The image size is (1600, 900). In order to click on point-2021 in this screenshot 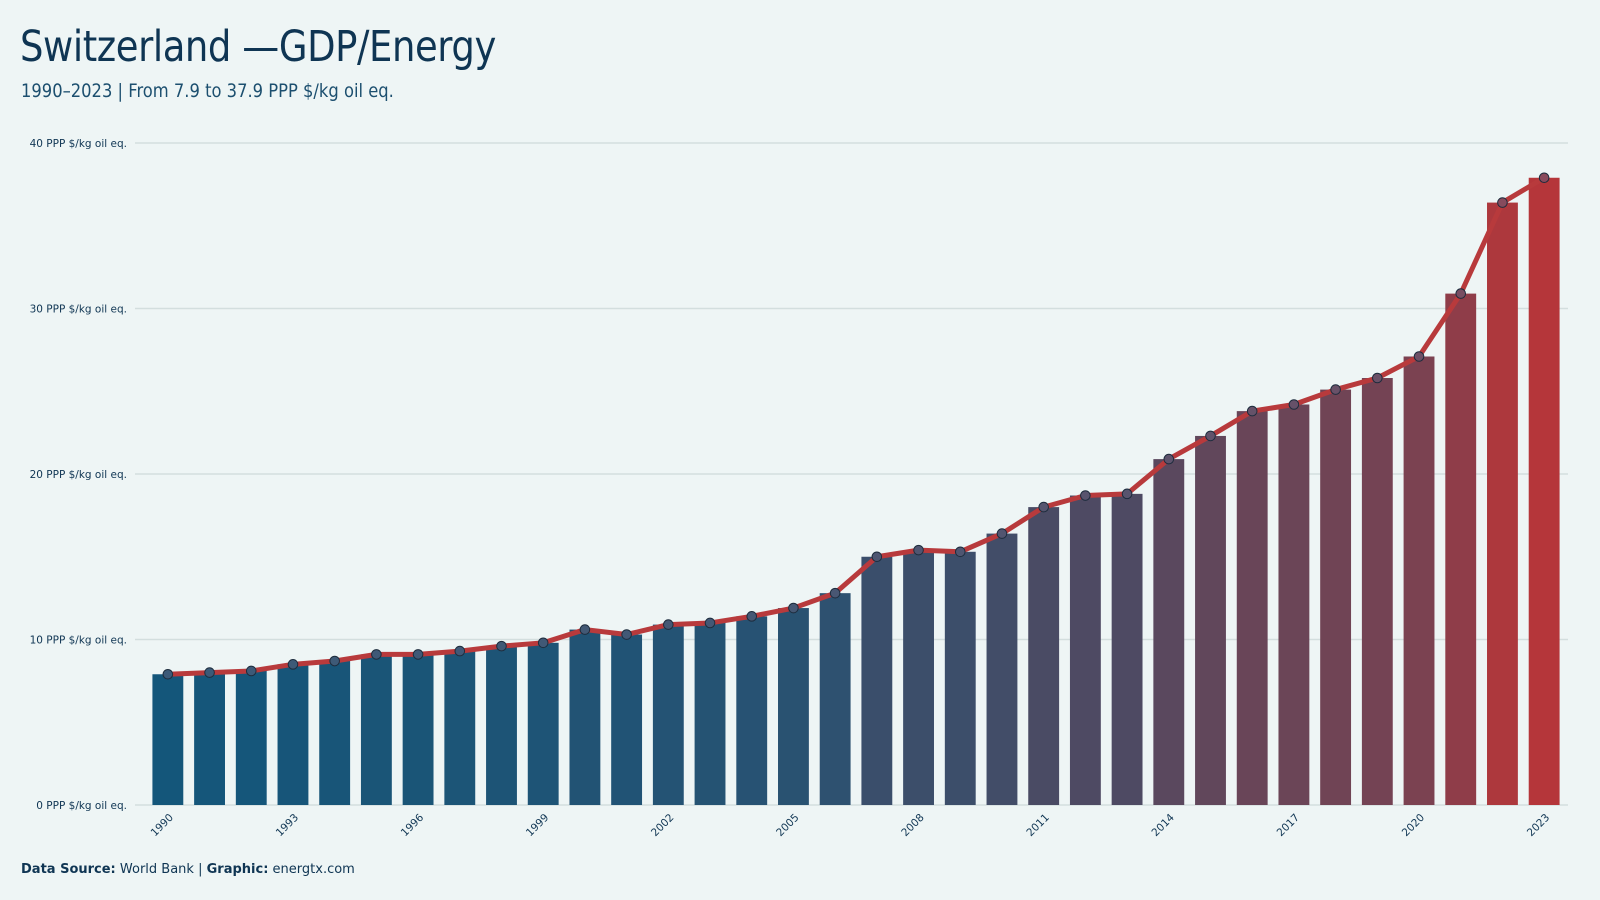, I will do `click(1461, 293)`.